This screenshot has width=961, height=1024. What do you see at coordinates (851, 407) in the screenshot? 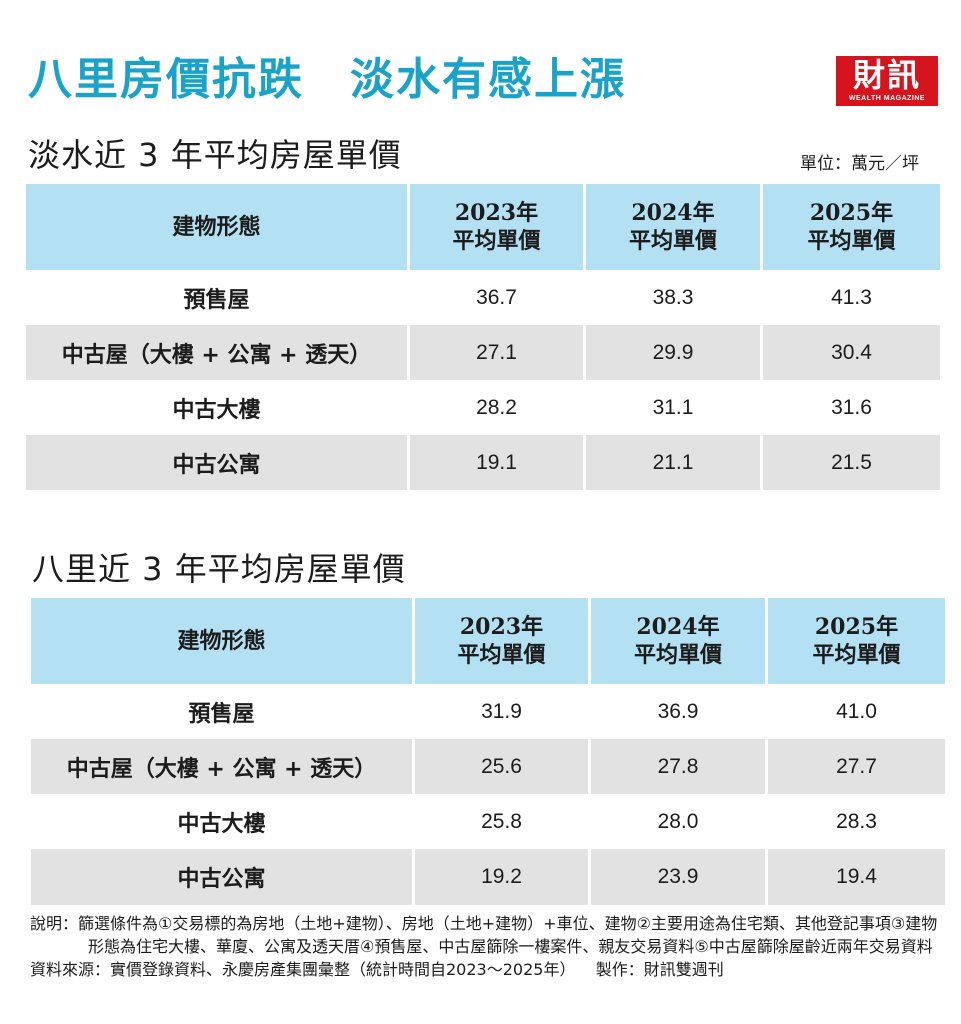
I see `value-resale-tower-2025: 31.6` at bounding box center [851, 407].